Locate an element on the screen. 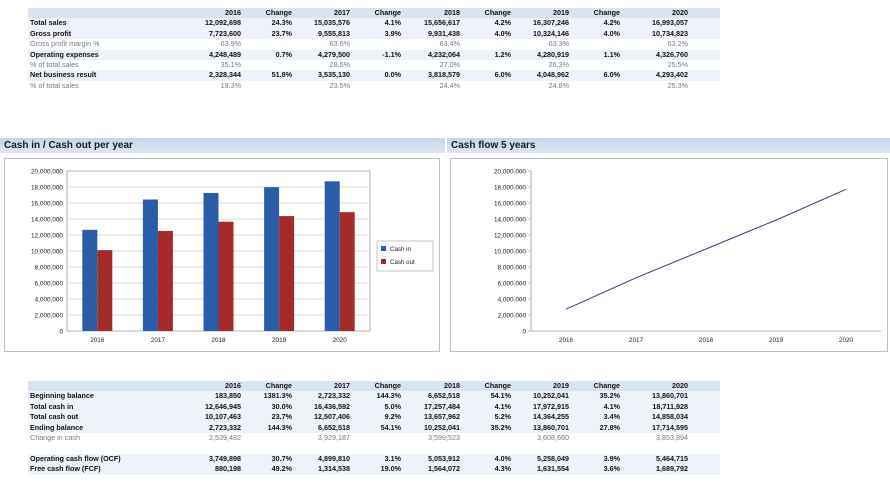 The width and height of the screenshot is (890, 500). table-cell: 10,734,823 is located at coordinates (670, 33).